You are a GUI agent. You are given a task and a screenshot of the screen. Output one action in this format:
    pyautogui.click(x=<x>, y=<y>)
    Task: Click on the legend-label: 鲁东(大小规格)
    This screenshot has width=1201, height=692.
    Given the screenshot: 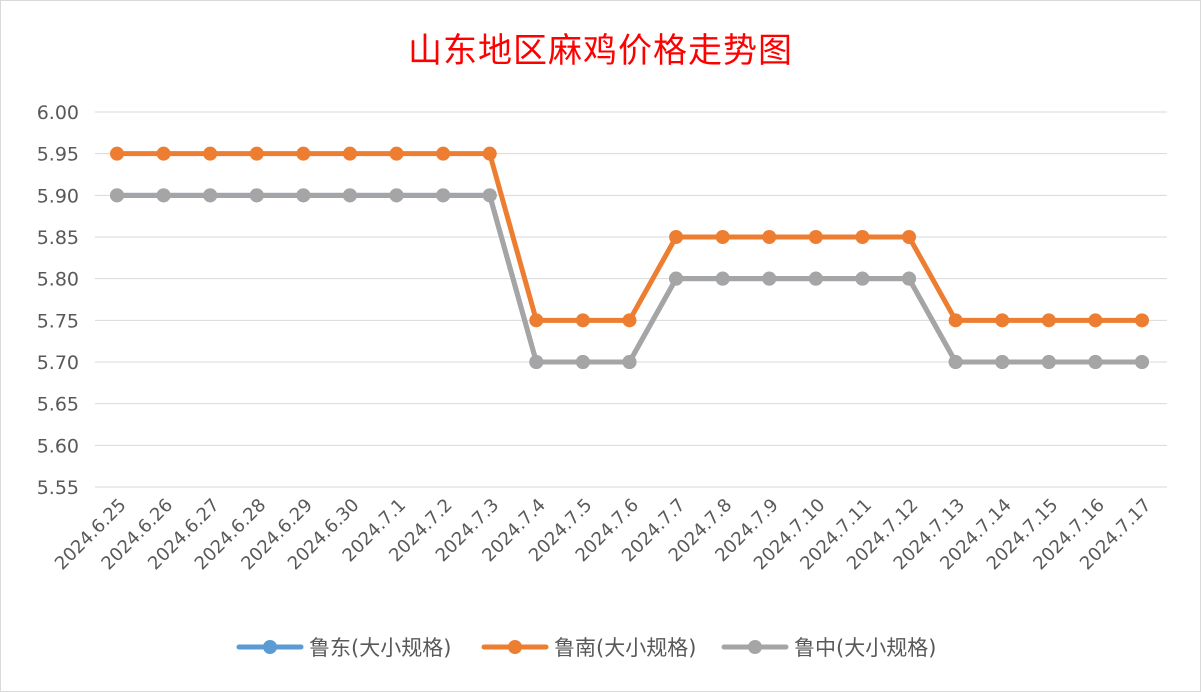 What is the action you would take?
    pyautogui.click(x=380, y=648)
    